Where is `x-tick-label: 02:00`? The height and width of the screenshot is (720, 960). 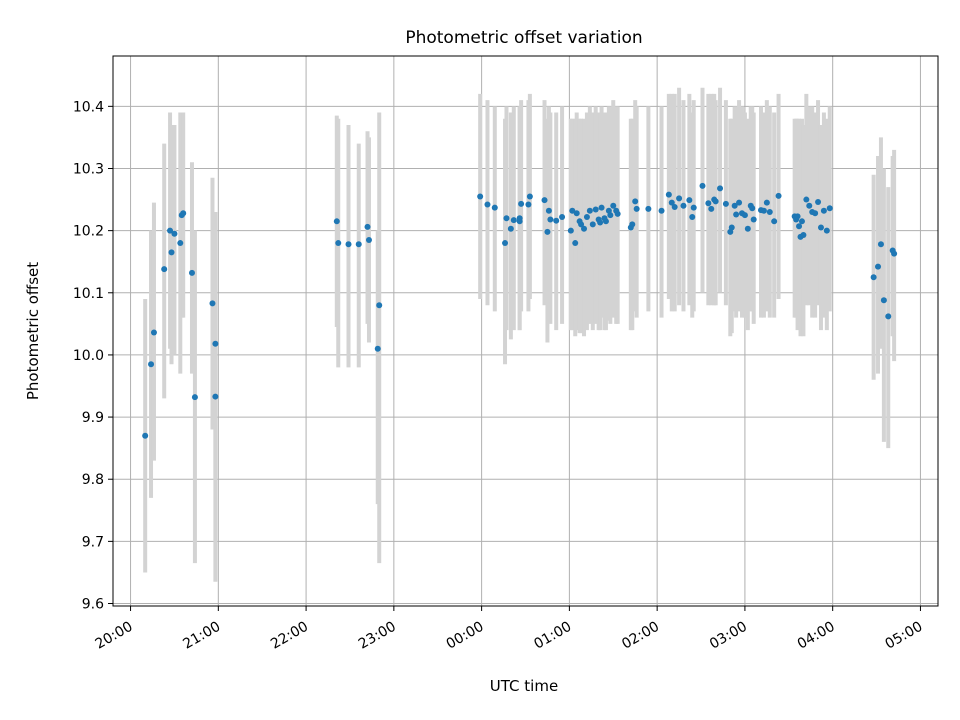 x-tick-label: 02:00 is located at coordinates (640, 636).